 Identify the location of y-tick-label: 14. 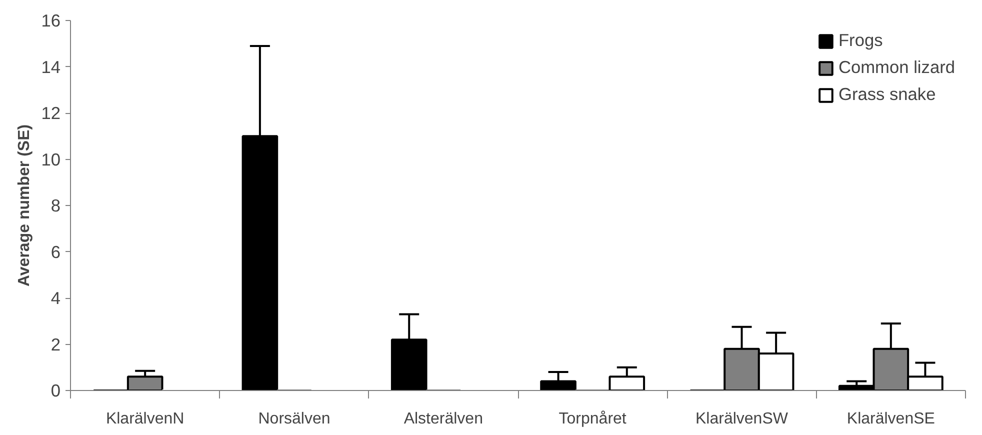
(51, 66).